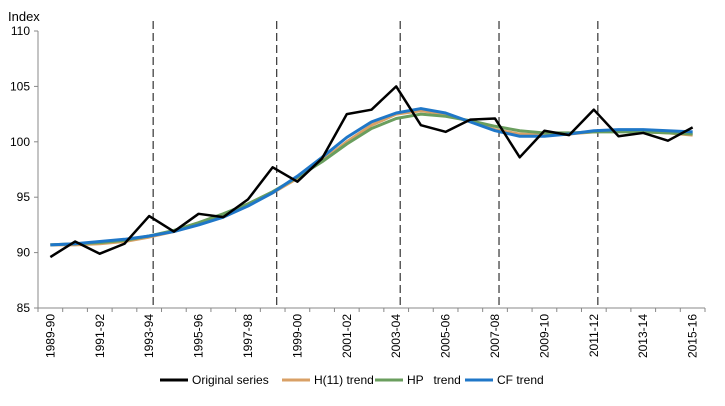 This screenshot has width=725, height=406. Describe the element at coordinates (495, 336) in the screenshot. I see `x-tick-label: 2007-08` at that location.